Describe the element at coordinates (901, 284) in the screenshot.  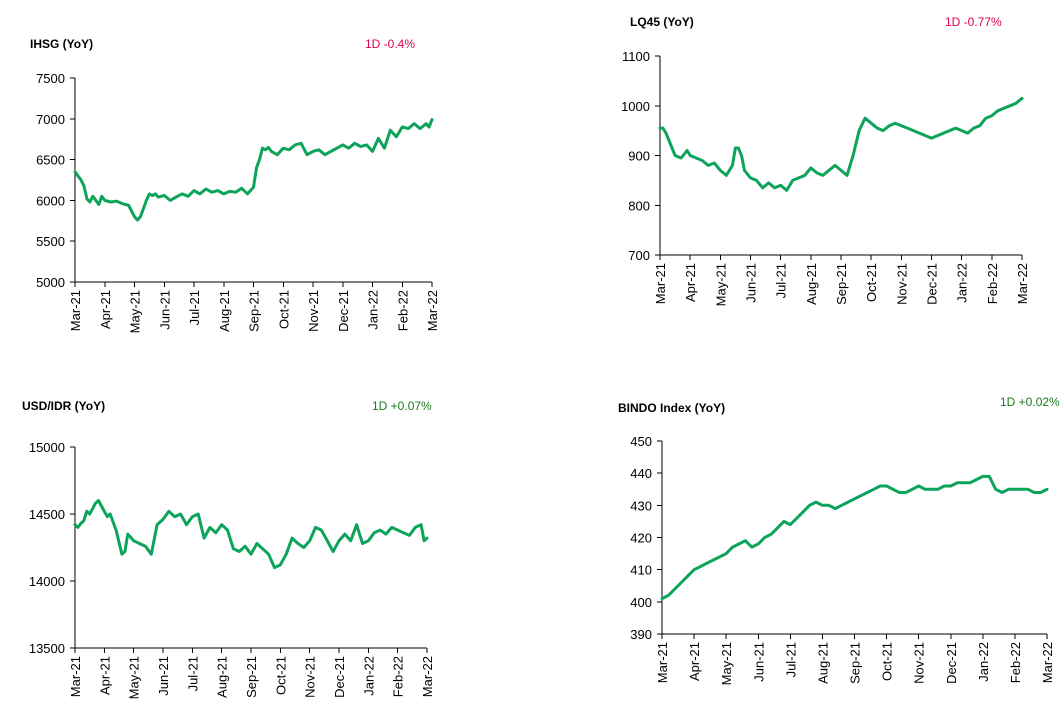
I see `lq45-x-tick-label: Nov-21` at that location.